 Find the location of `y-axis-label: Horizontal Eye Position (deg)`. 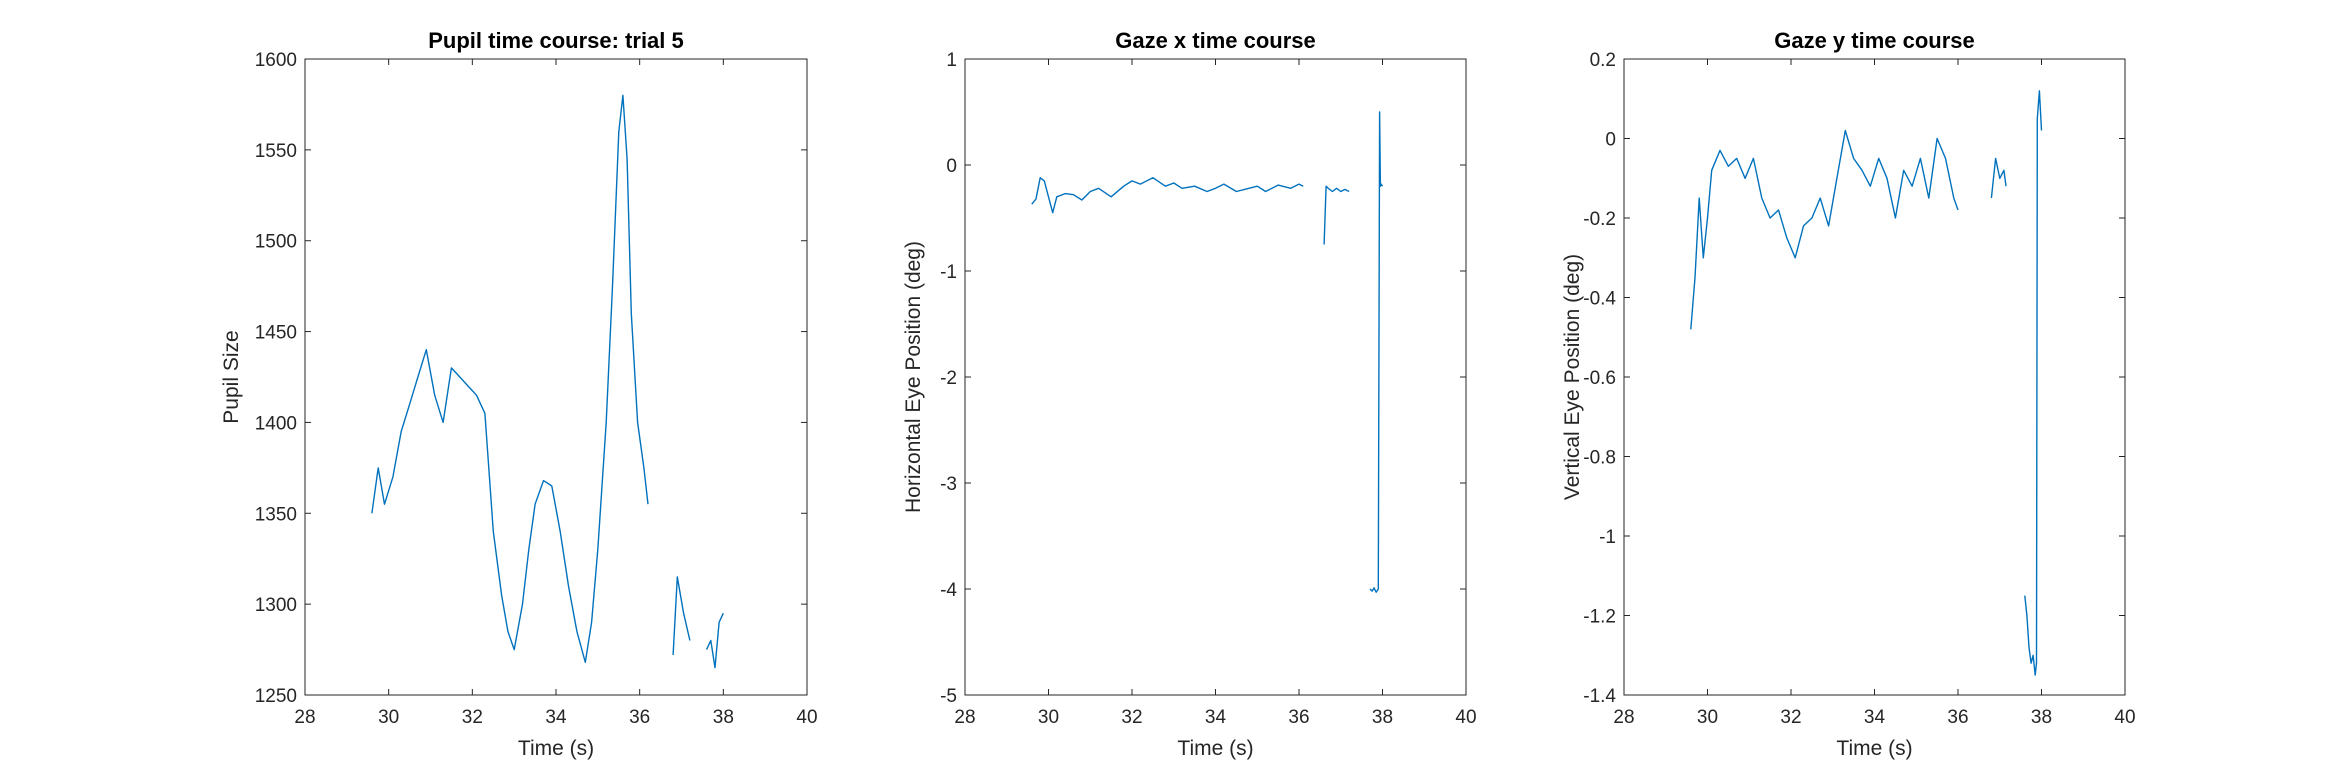

y-axis-label: Horizontal Eye Position (deg) is located at coordinates (913, 377).